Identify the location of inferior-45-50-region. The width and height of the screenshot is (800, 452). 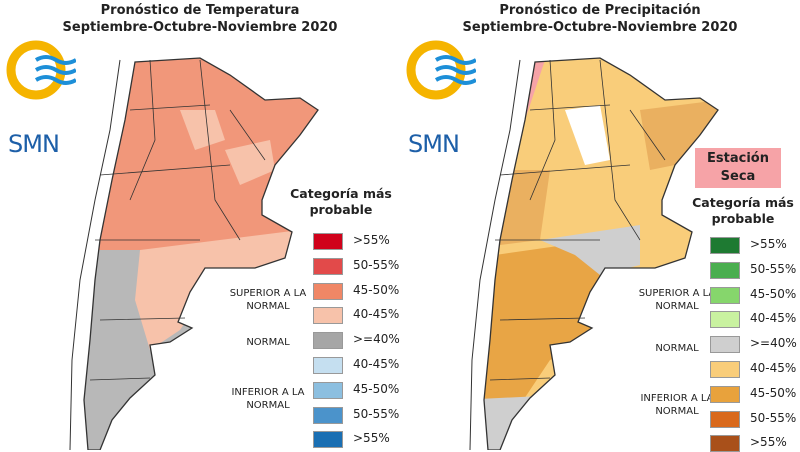
(557, 345).